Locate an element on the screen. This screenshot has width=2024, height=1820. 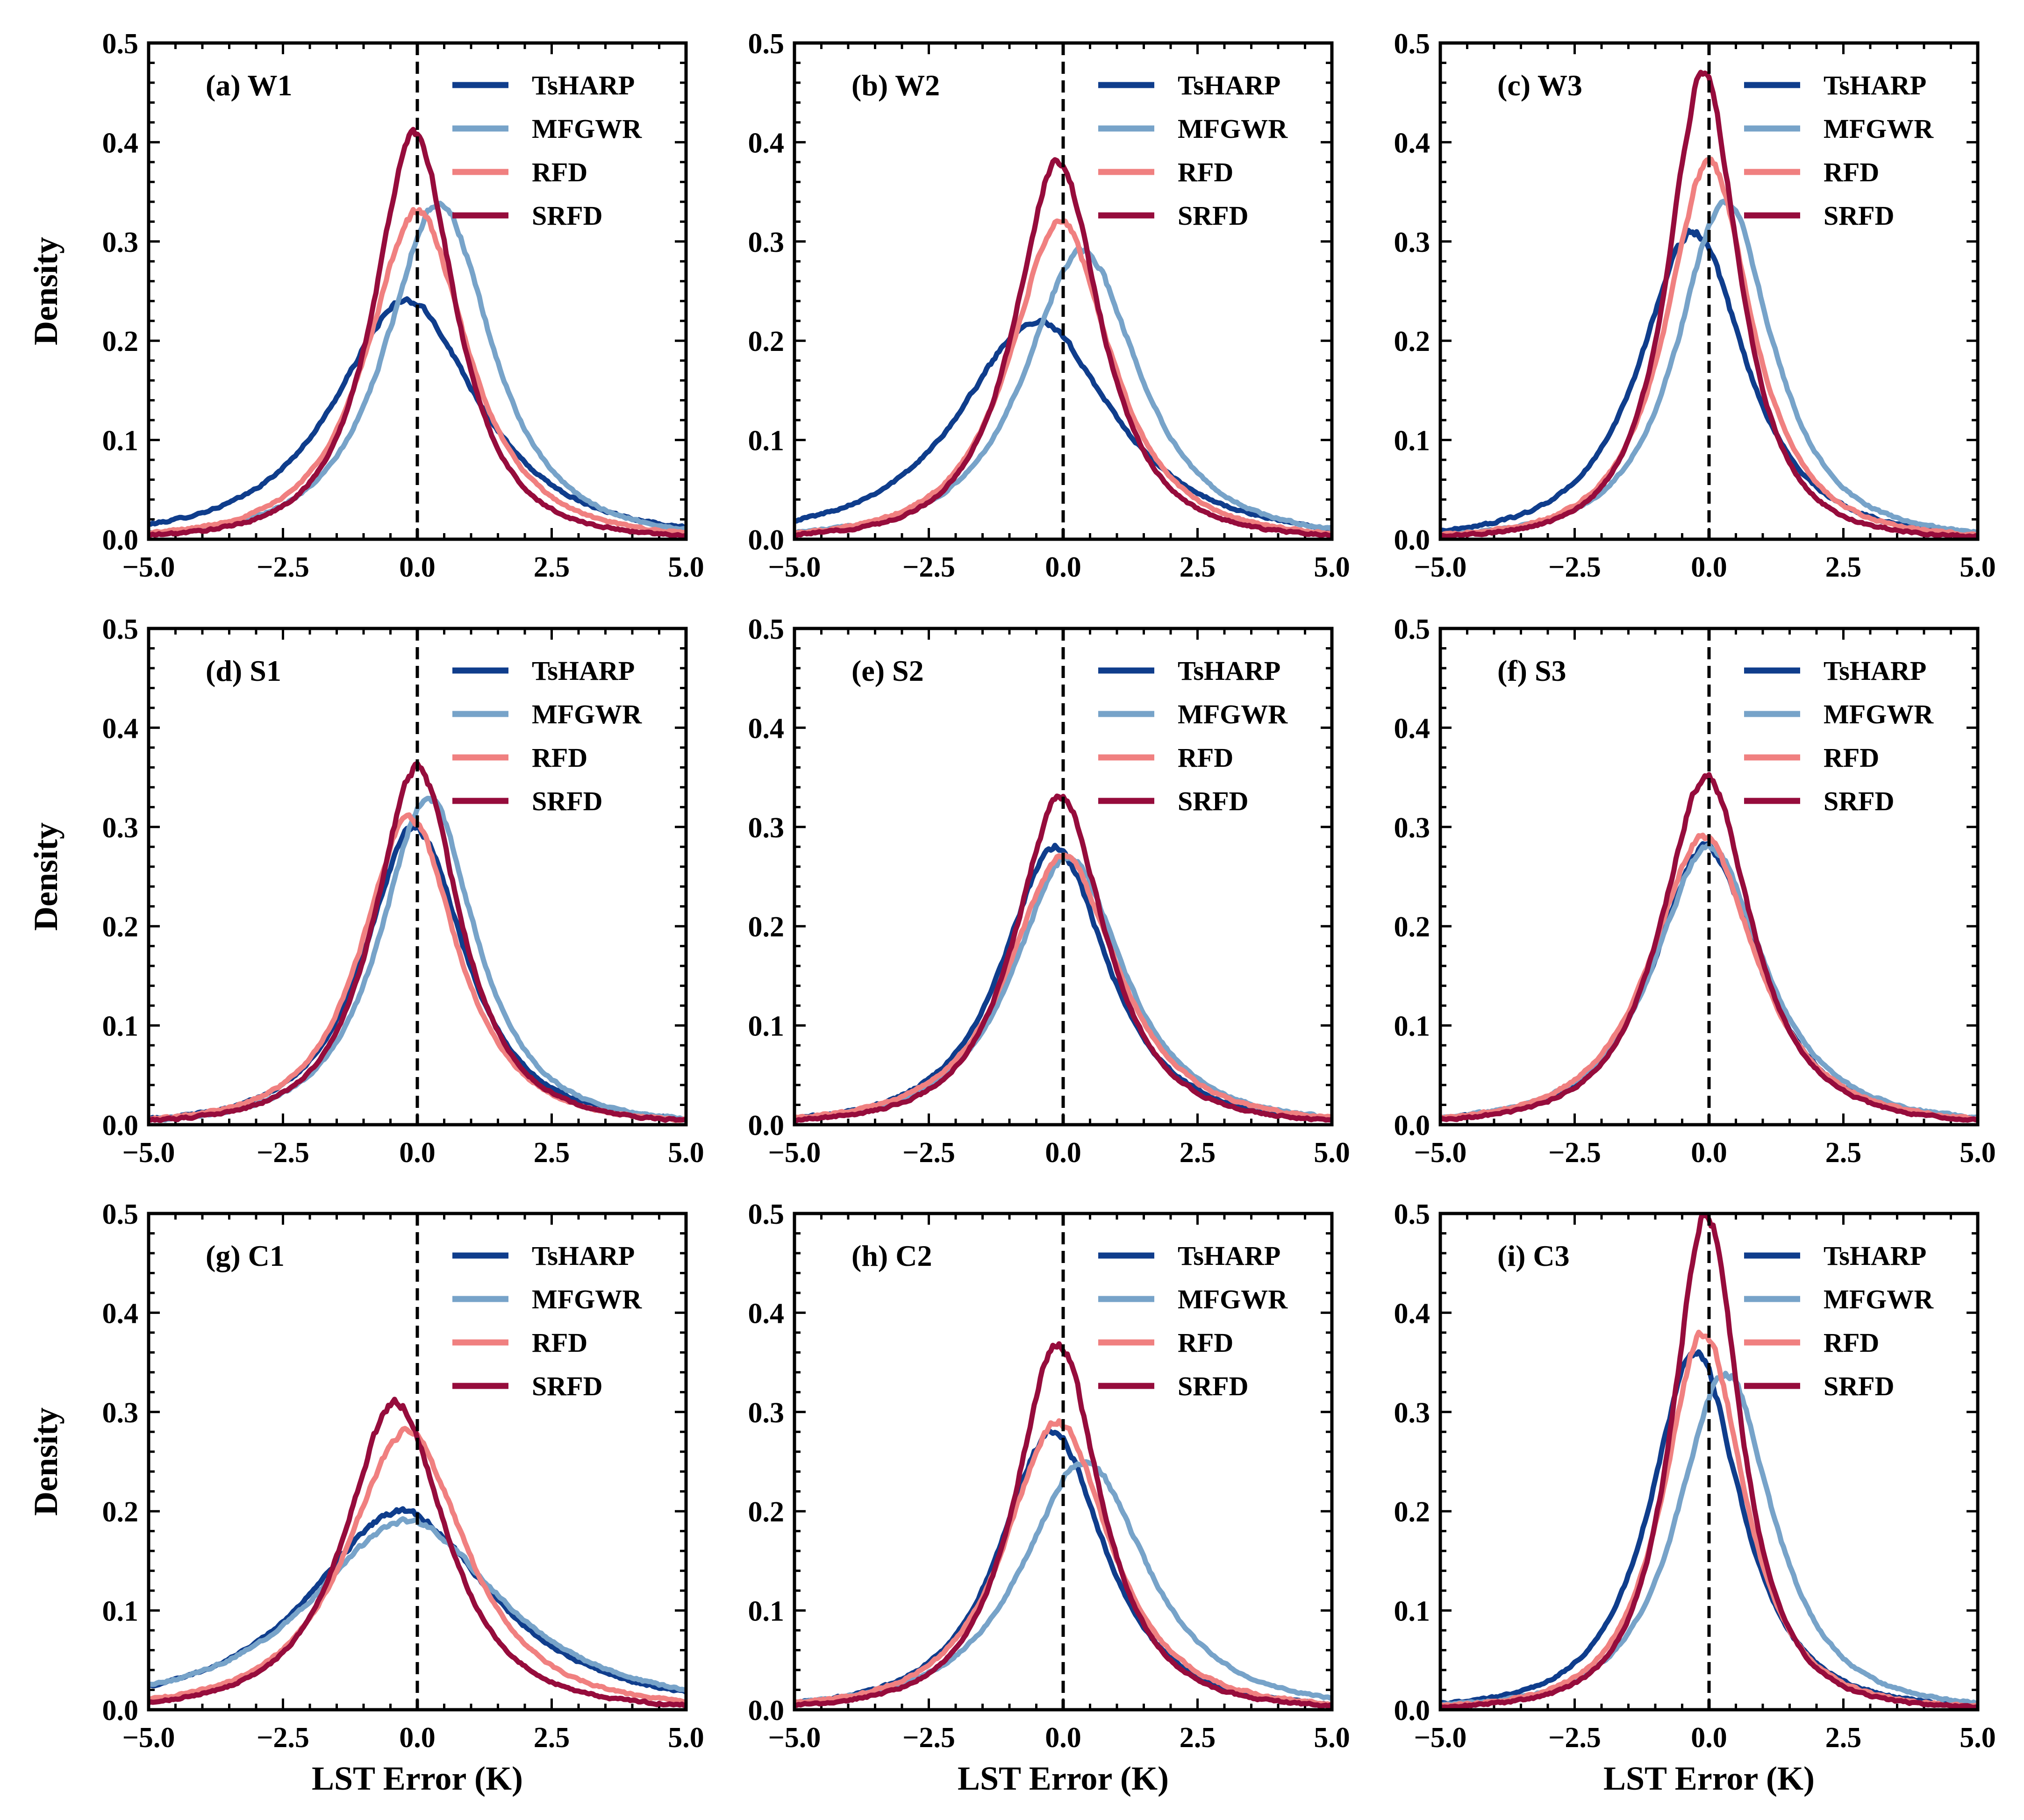
panel-title: (a) W1 is located at coordinates (249, 85).